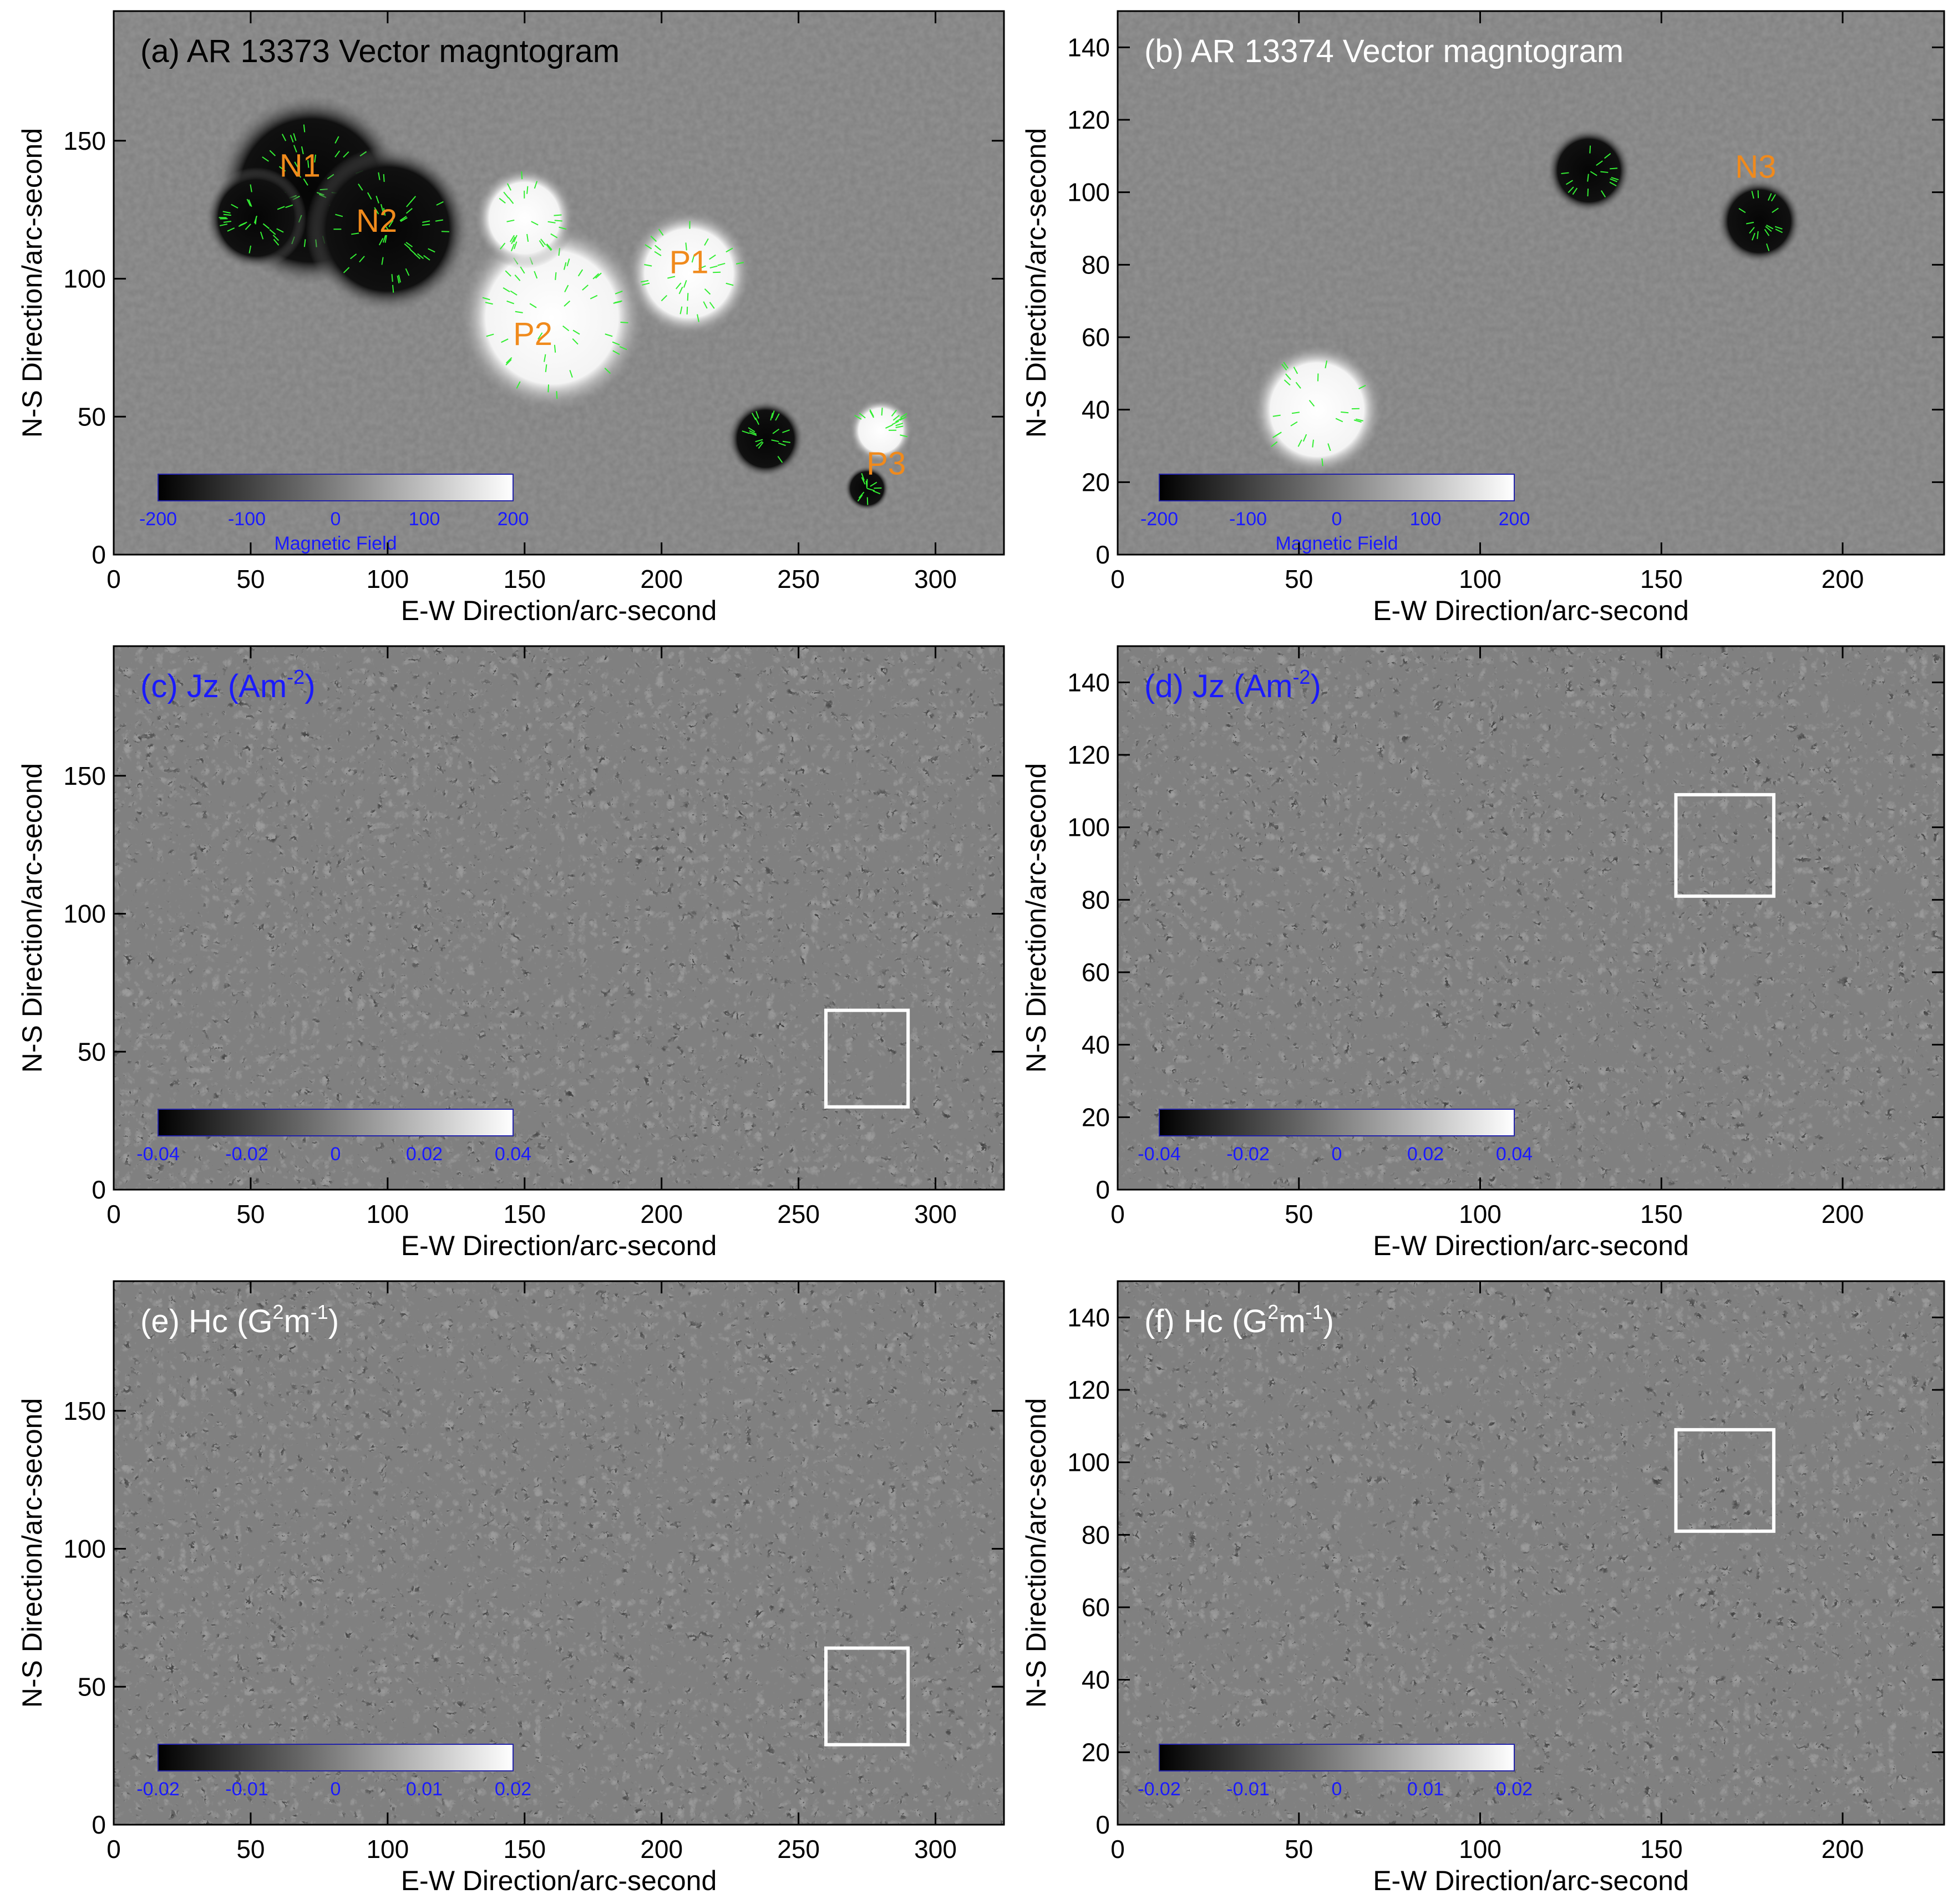 The width and height of the screenshot is (1958, 1904). Describe the element at coordinates (1096, 1534) in the screenshot. I see `y-tick-label: 80` at that location.